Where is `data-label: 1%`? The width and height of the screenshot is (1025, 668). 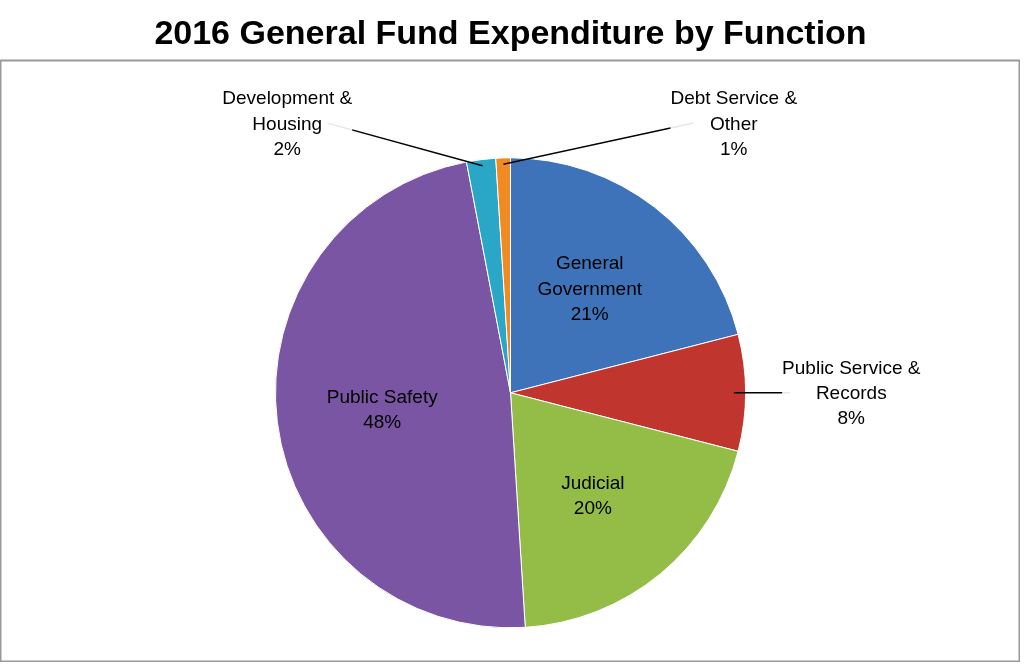 data-label: 1% is located at coordinates (734, 148).